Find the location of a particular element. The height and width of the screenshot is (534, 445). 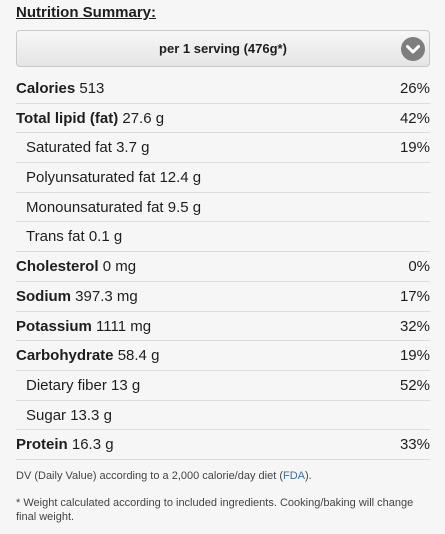

nutrient-amount: 12.4 g is located at coordinates (180, 178).